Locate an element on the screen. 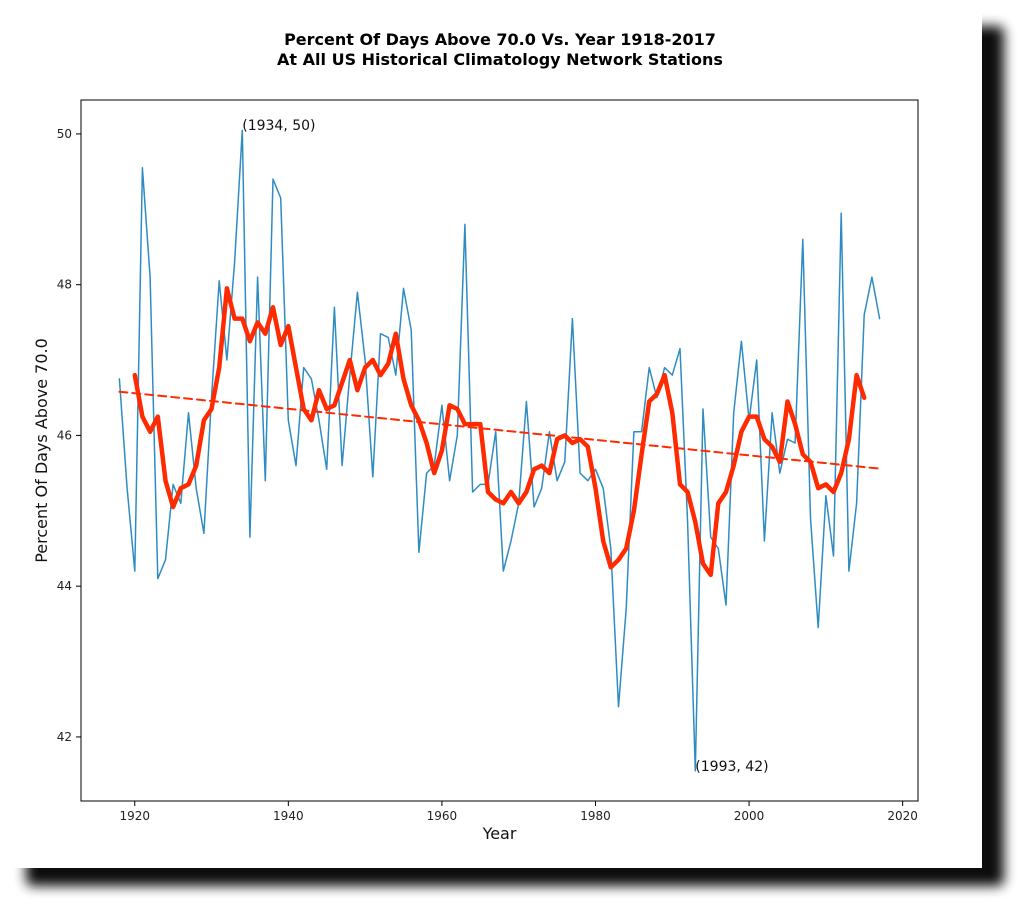 The image size is (1024, 909). y-tick-label: 44 is located at coordinates (64, 586).